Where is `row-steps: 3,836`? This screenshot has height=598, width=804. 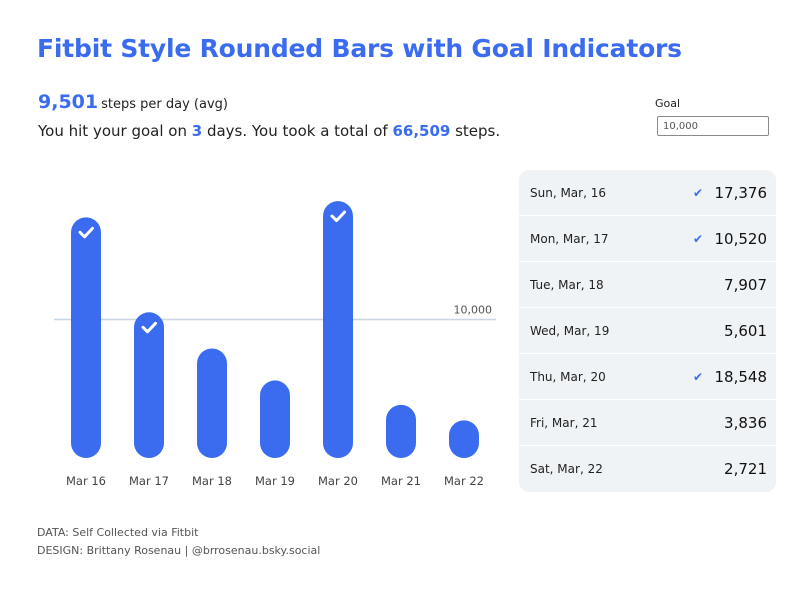
row-steps: 3,836 is located at coordinates (745, 422).